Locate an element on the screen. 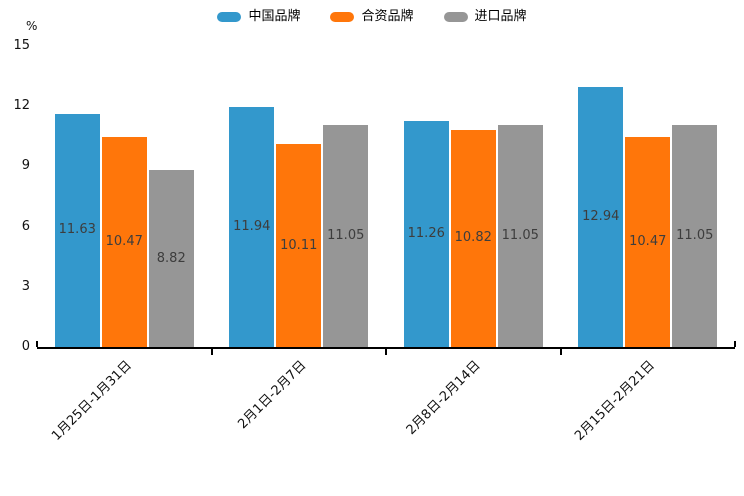  bar-value-label: 11.26 is located at coordinates (426, 234).